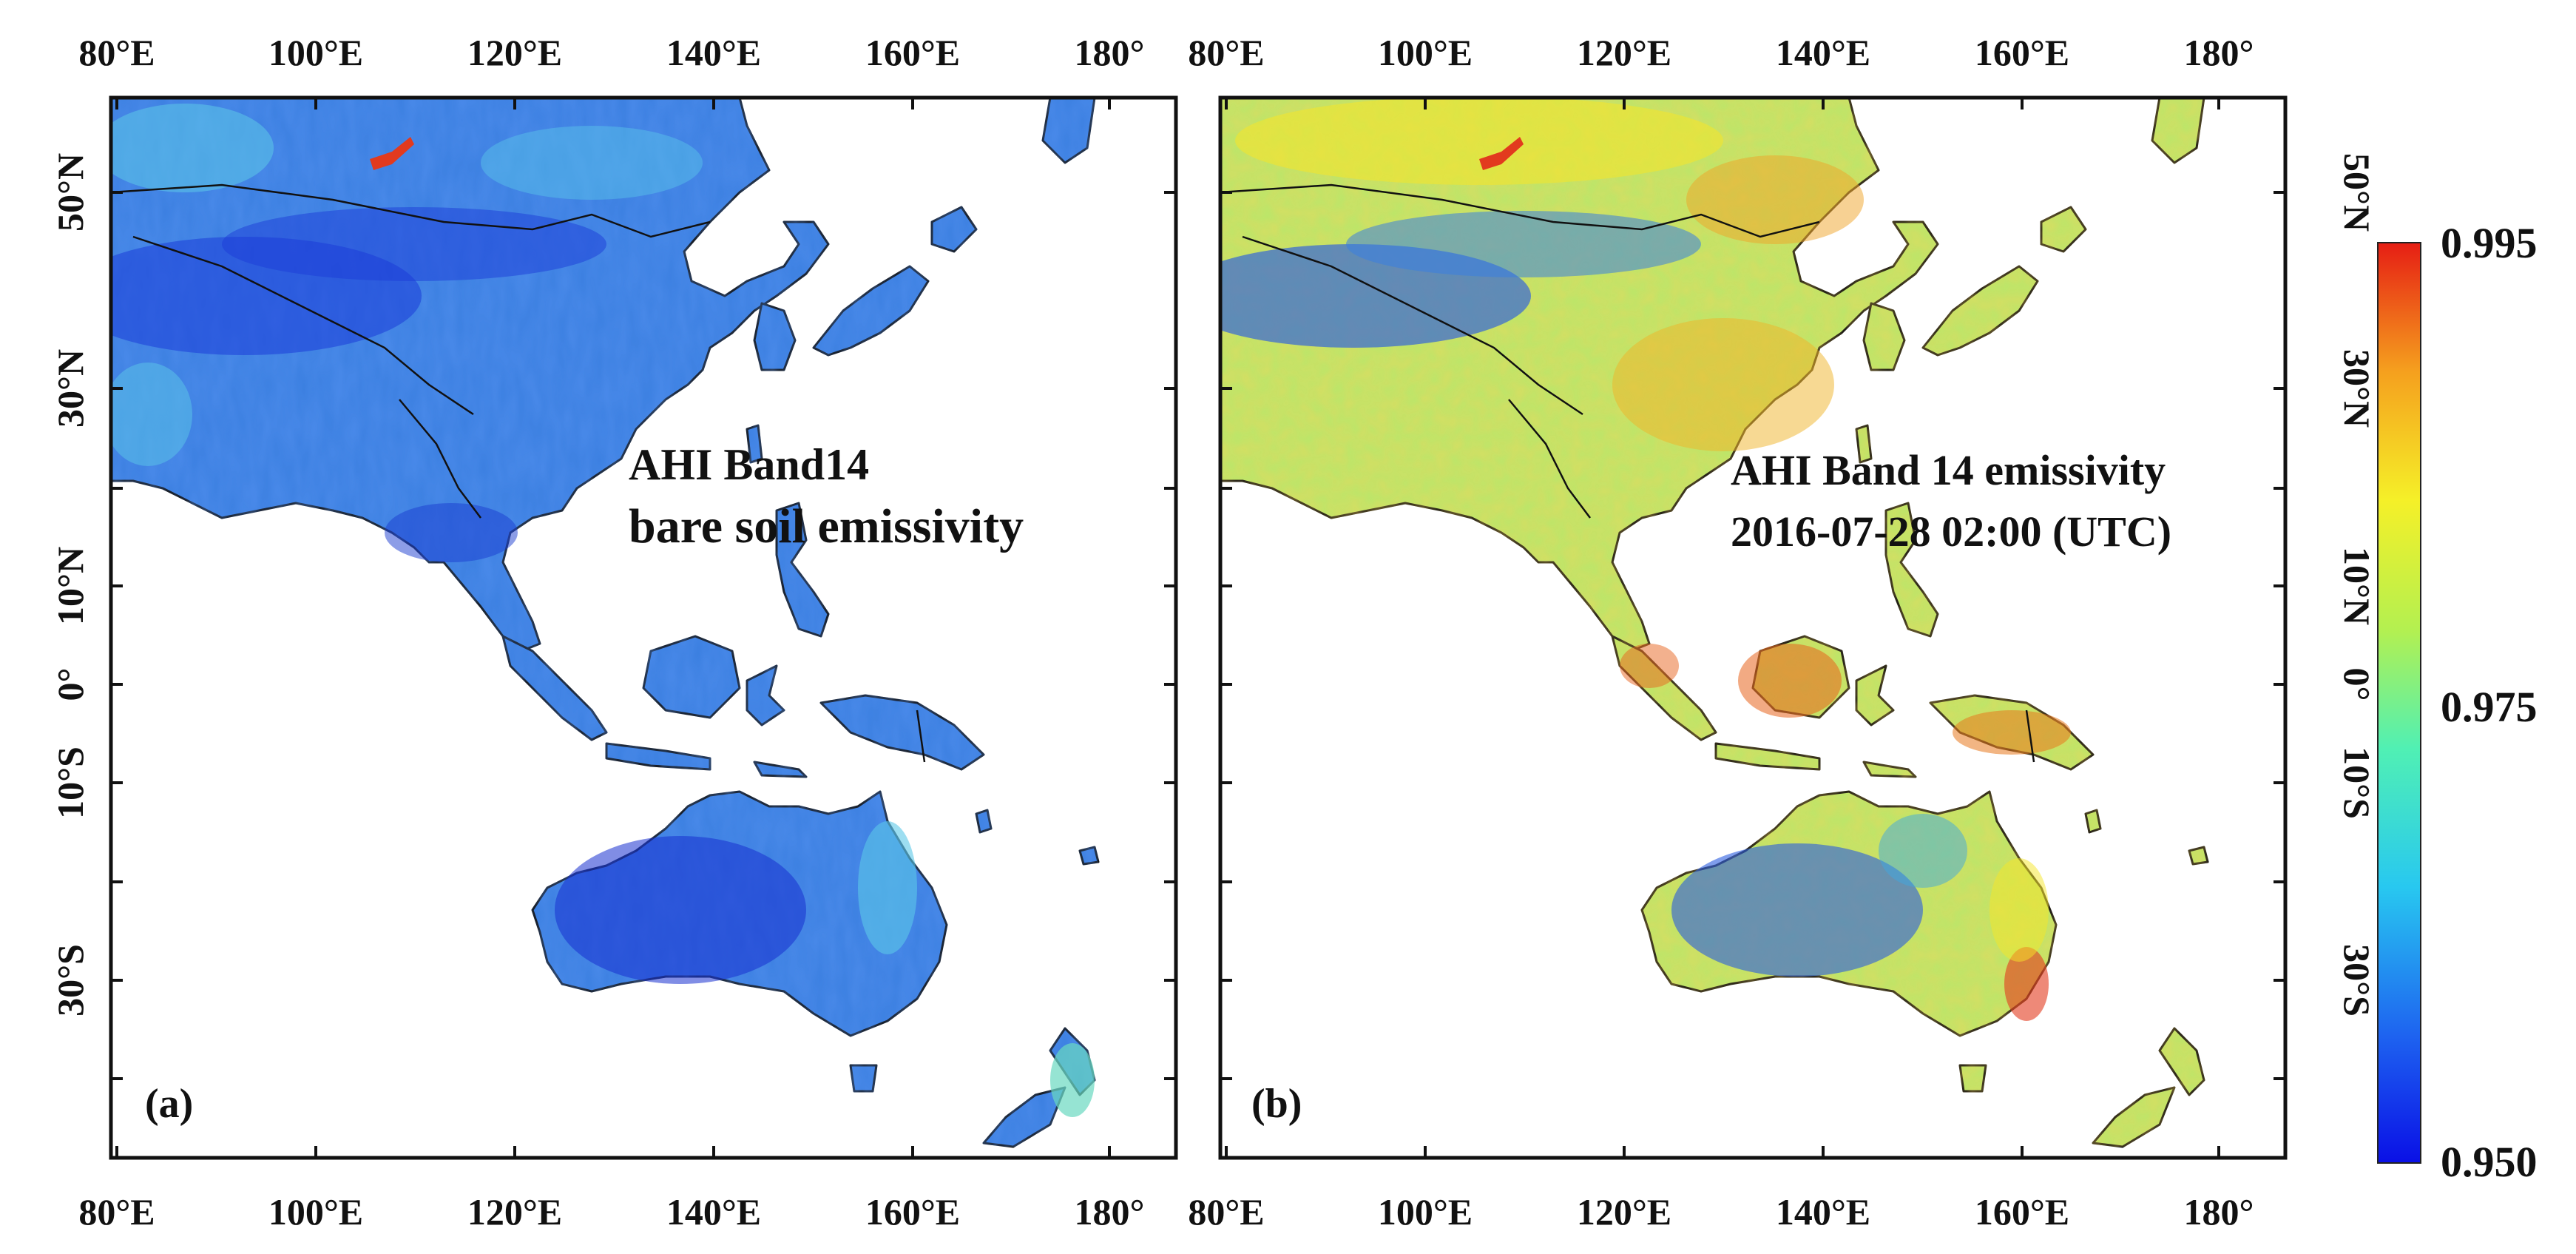  What do you see at coordinates (1948, 470) in the screenshot?
I see `panel-b-title-line1: AHI Band 14 emissivity` at bounding box center [1948, 470].